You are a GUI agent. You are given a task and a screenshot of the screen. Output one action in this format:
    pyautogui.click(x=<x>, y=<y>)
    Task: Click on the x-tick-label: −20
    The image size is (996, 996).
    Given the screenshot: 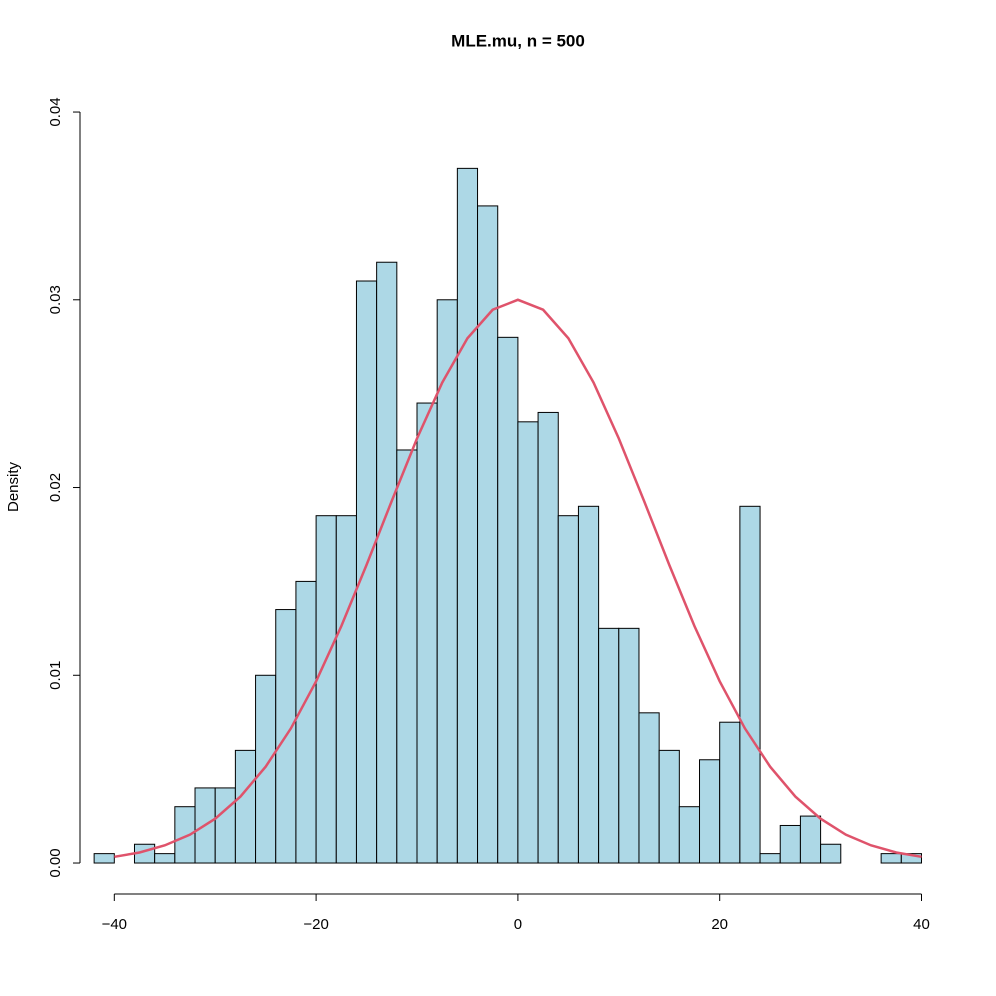 What is the action you would take?
    pyautogui.click(x=315, y=924)
    